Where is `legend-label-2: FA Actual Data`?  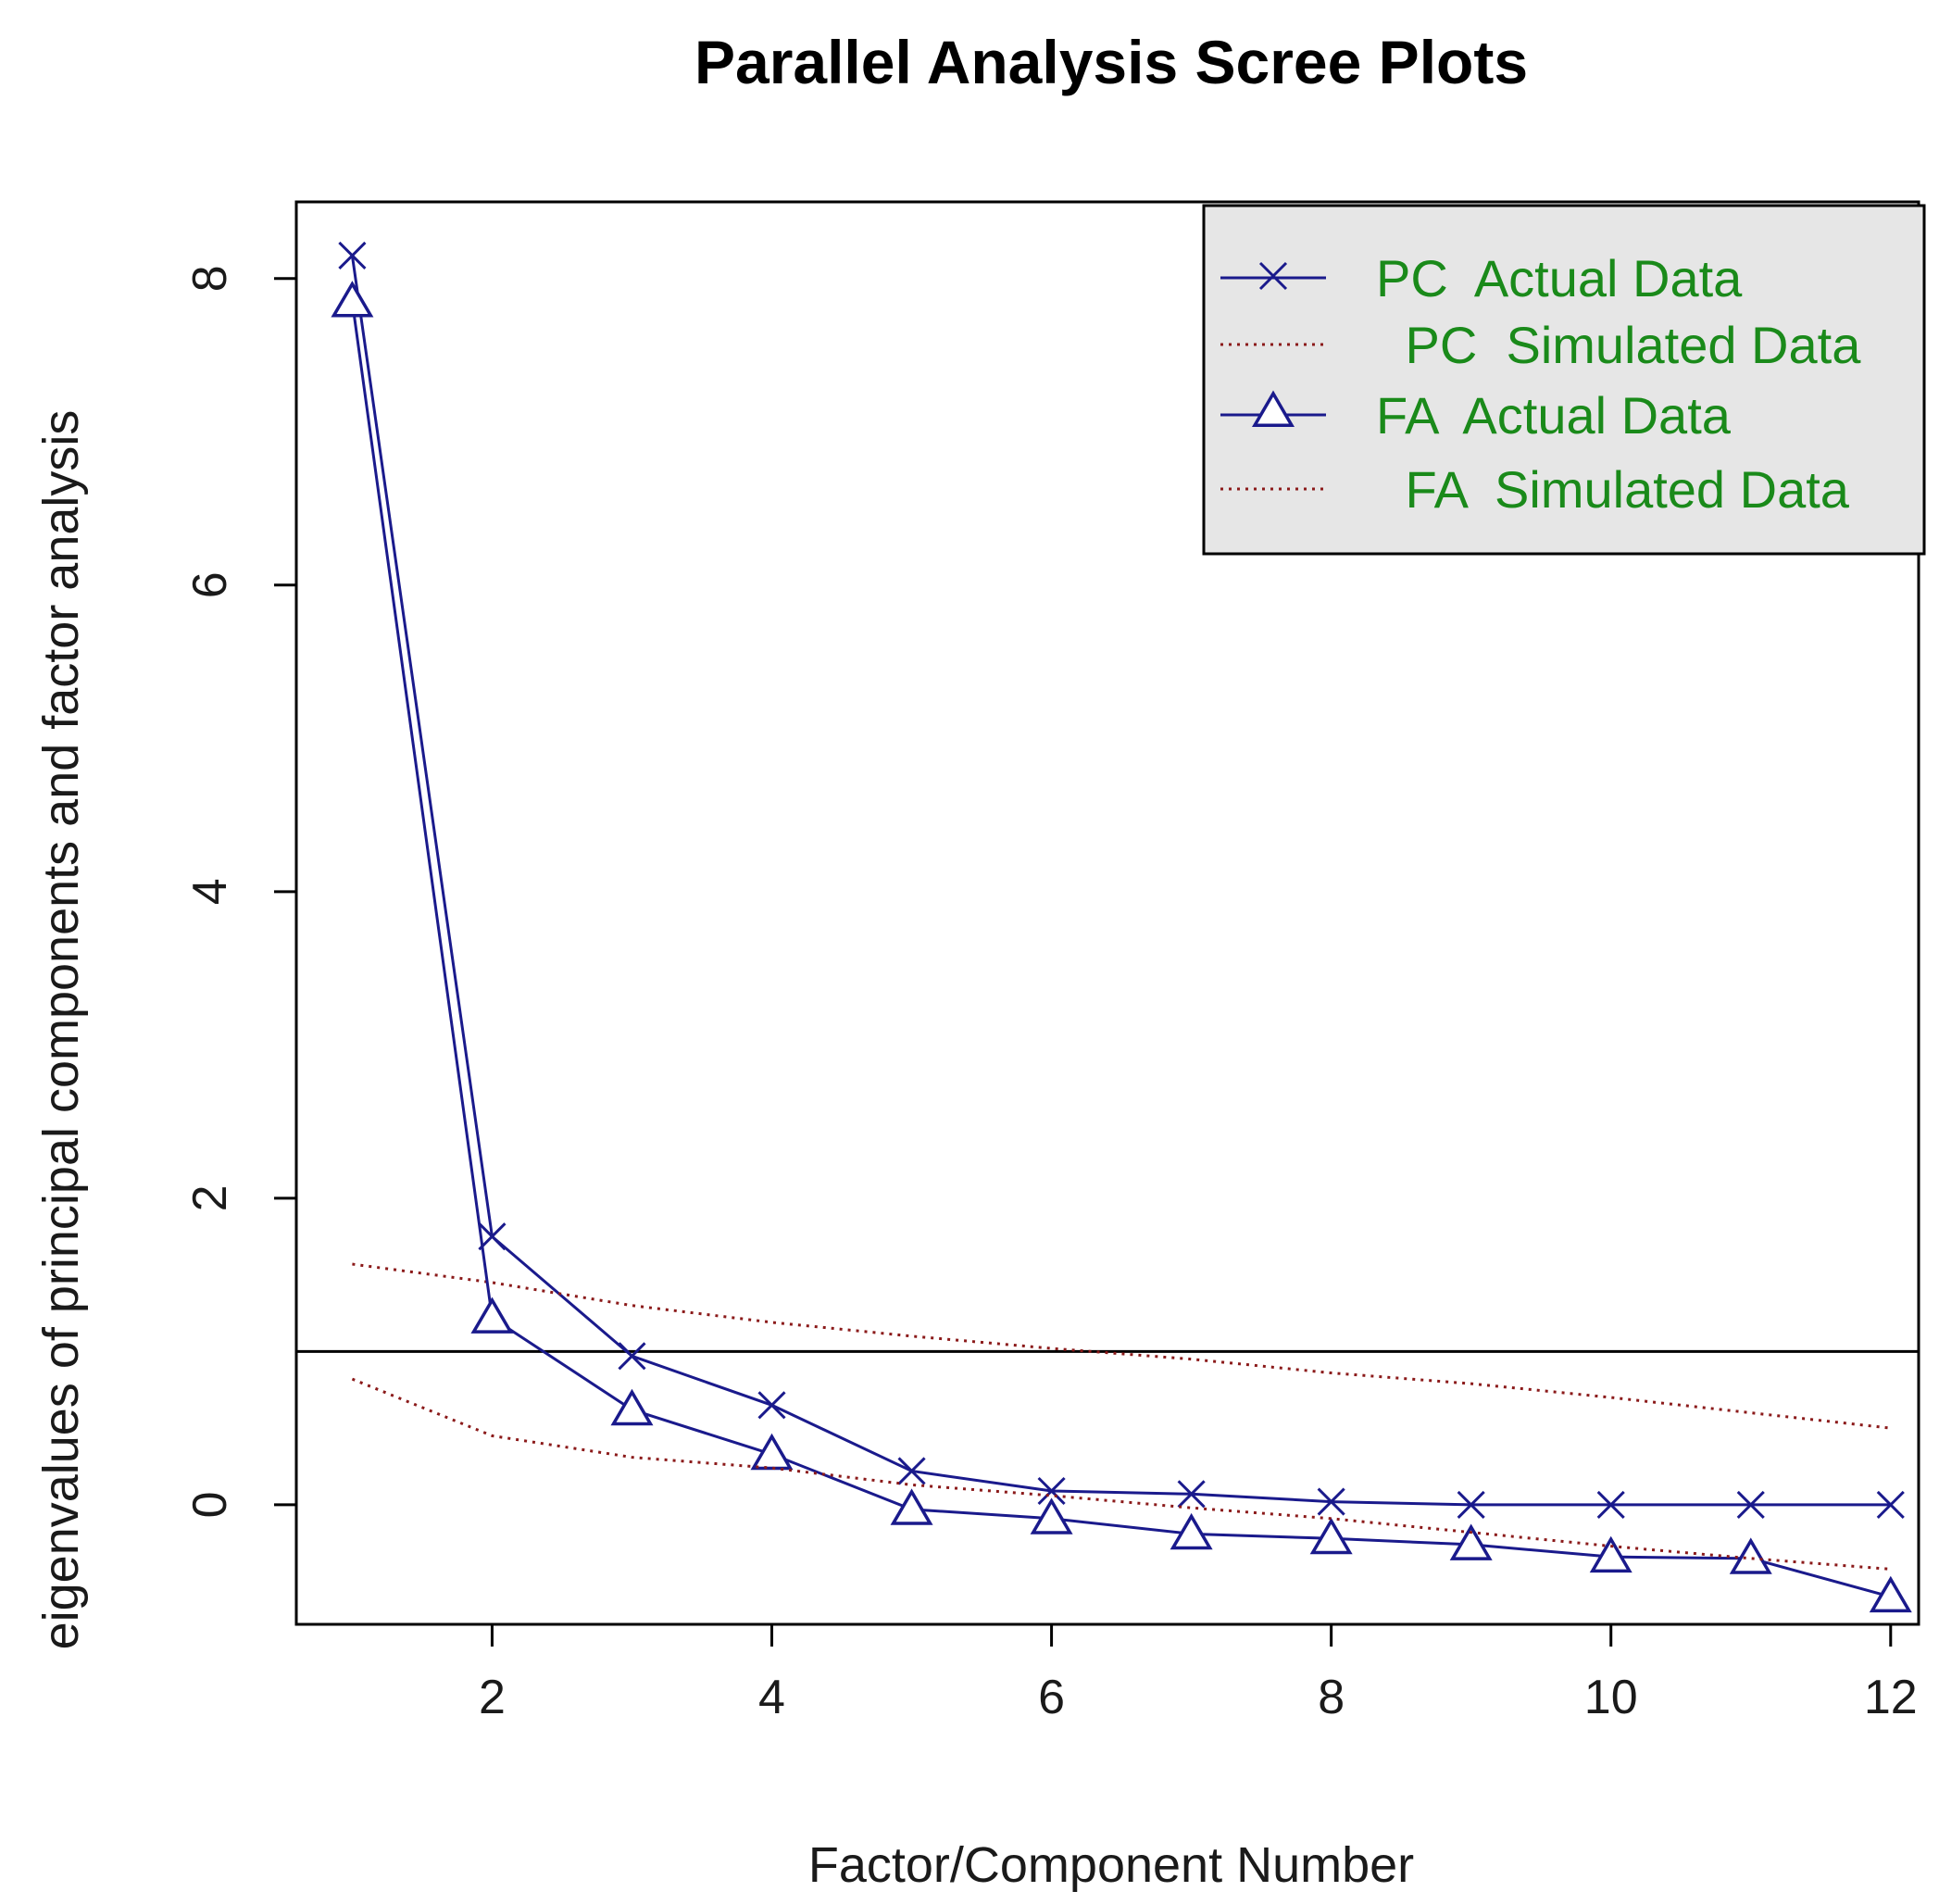
legend-label-2: FA Actual Data is located at coordinates (1554, 415).